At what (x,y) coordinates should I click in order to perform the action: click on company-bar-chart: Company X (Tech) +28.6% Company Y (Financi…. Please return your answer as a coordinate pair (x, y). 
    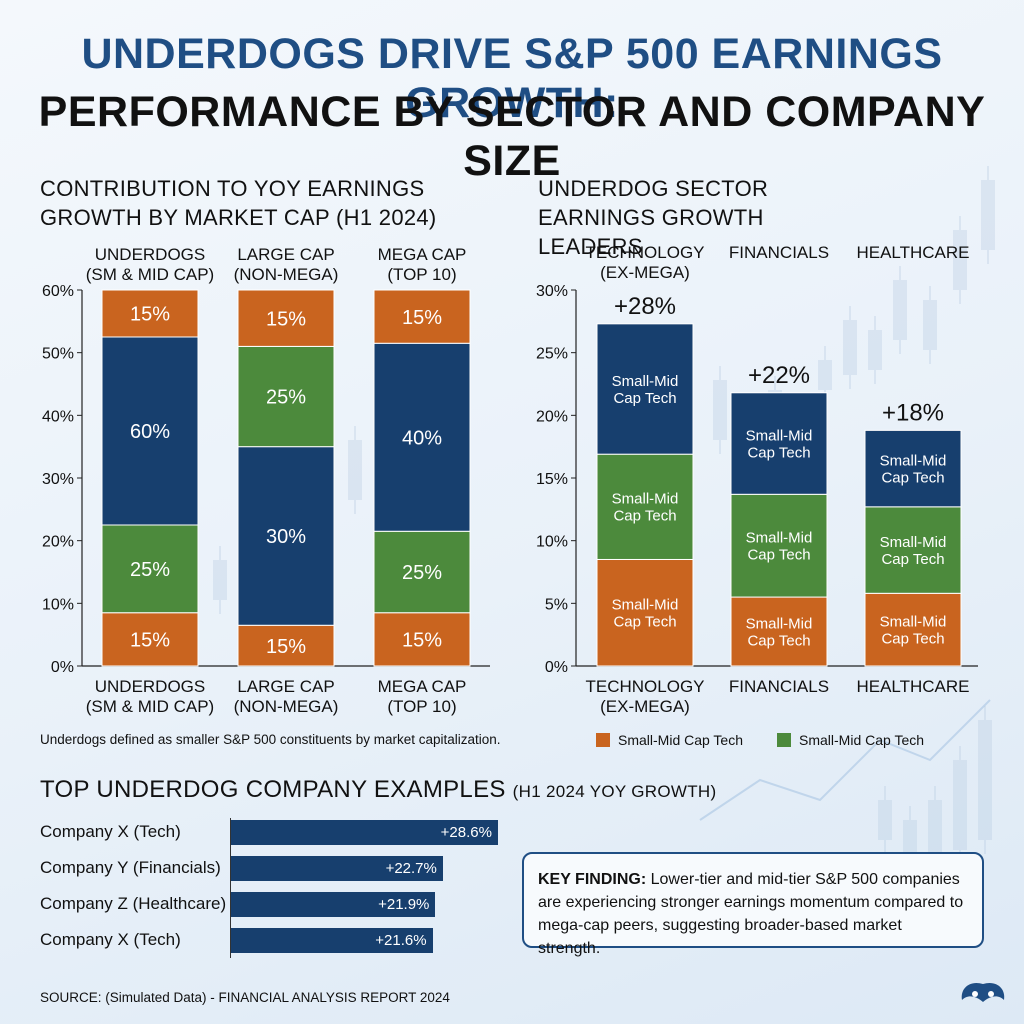
    Looking at the image, I should click on (275, 890).